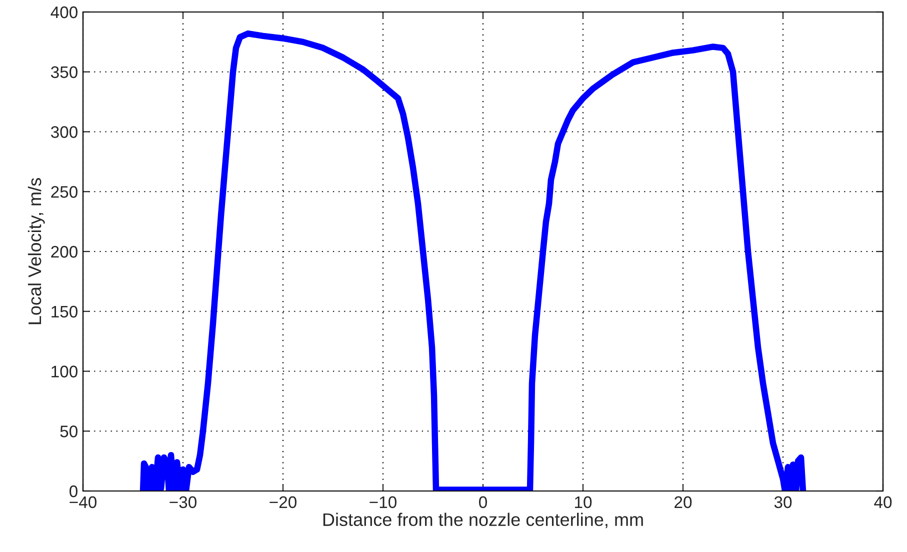 The image size is (907, 552). I want to click on y-tick-label: 150, so click(65, 312).